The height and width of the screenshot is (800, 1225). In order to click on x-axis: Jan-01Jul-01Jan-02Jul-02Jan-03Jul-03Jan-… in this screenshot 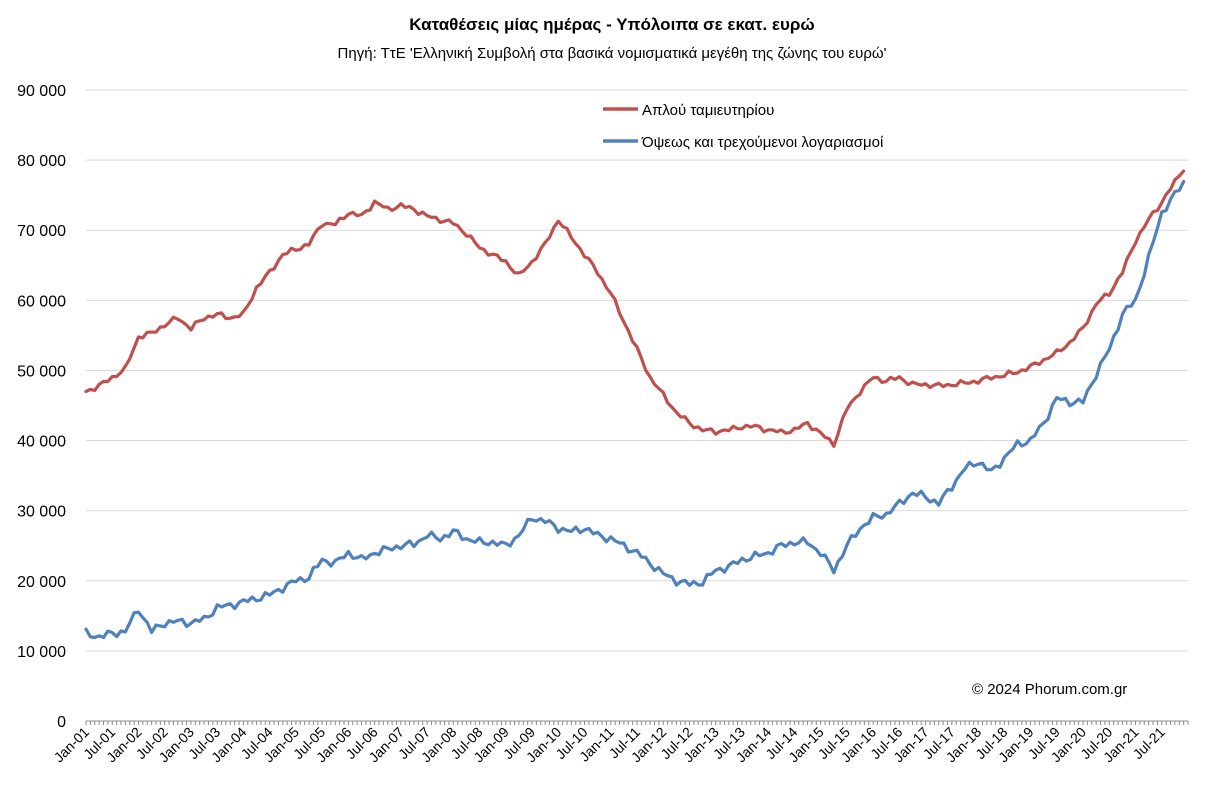, I will do `click(620, 742)`.